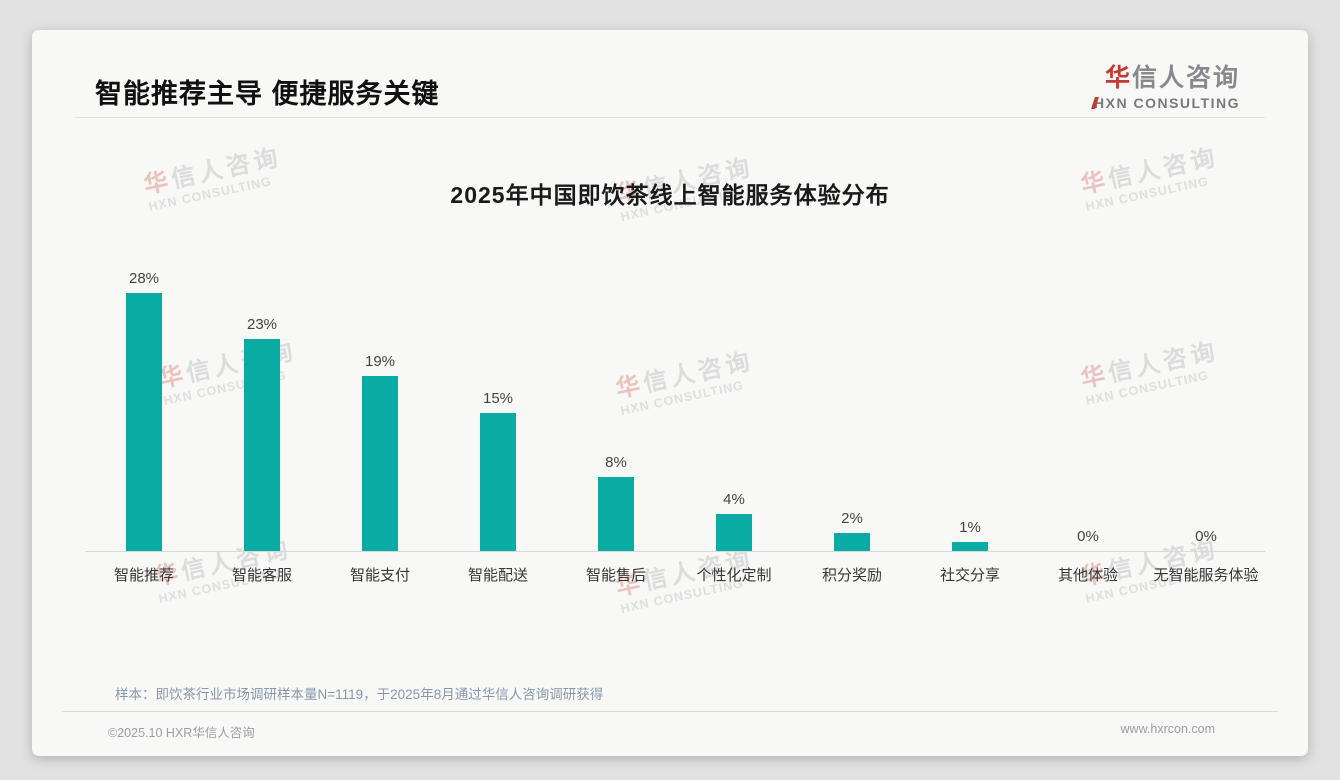 The image size is (1340, 780). What do you see at coordinates (261, 575) in the screenshot?
I see `x-axis-label: 智能客服` at bounding box center [261, 575].